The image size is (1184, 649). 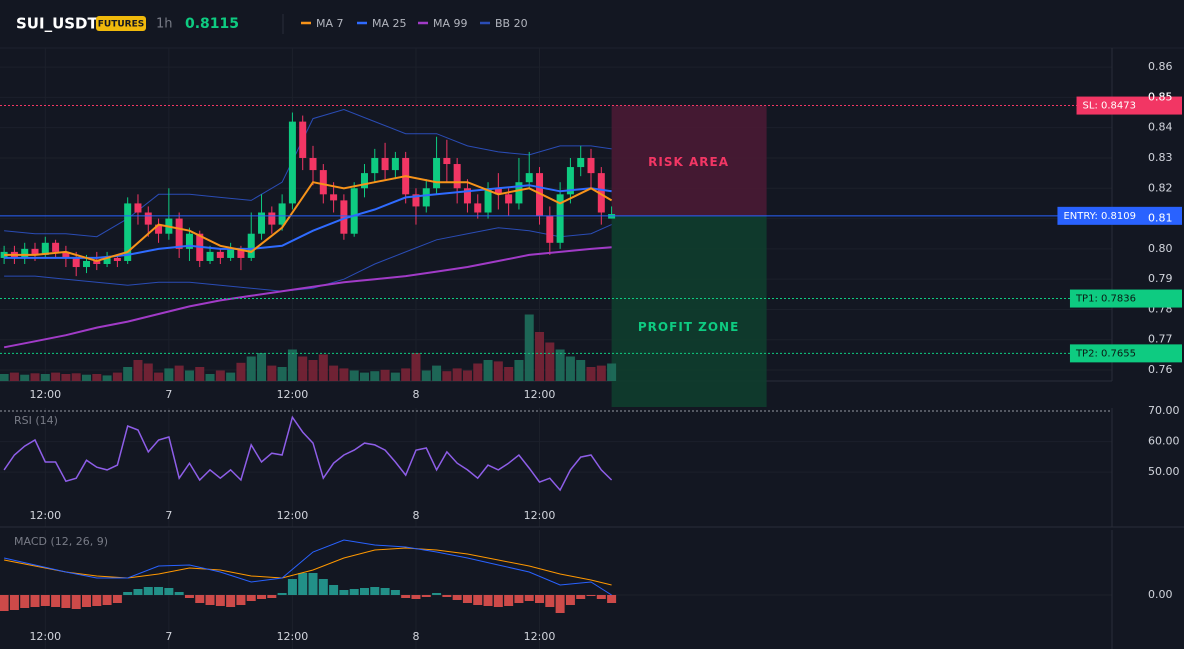 What do you see at coordinates (1160, 96) in the screenshot?
I see `y-tick-label: 0.85` at bounding box center [1160, 96].